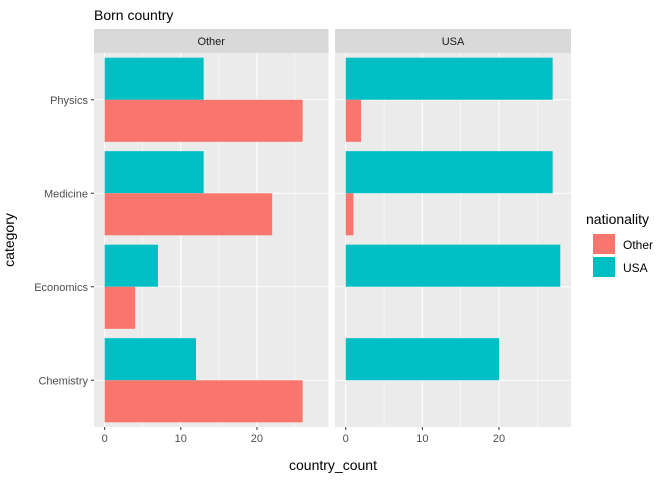 This screenshot has width=672, height=485. Describe the element at coordinates (453, 265) in the screenshot. I see `bar-usa-usa-economics` at that location.